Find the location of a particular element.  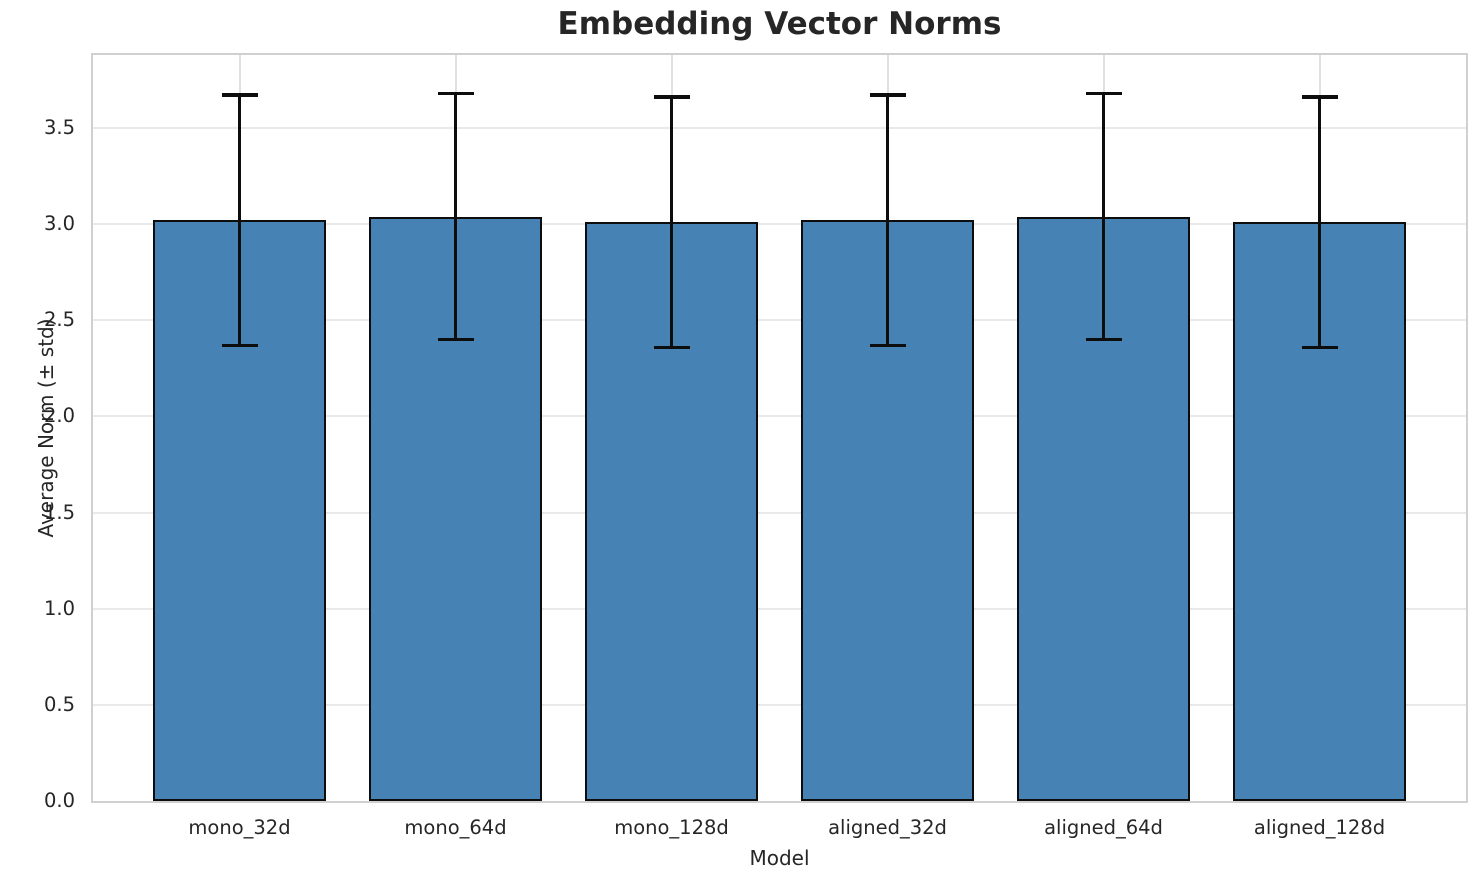

y-tick-label: 1.0 is located at coordinates (59, 608).